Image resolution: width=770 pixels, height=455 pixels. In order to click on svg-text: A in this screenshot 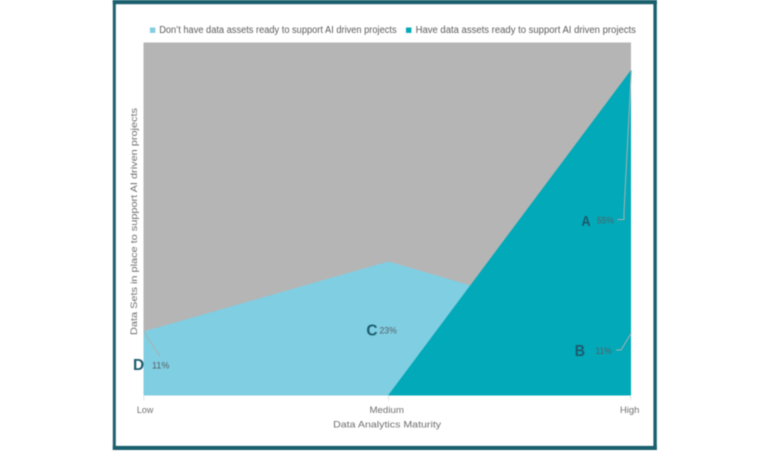, I will do `click(586, 222)`.